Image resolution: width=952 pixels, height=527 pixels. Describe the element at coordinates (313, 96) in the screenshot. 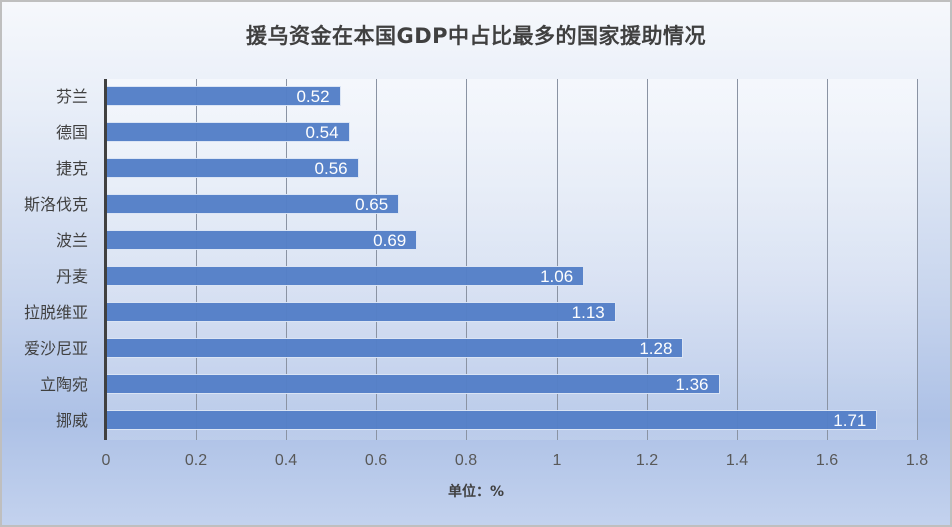

I see `bar-value-label: 0.52` at that location.